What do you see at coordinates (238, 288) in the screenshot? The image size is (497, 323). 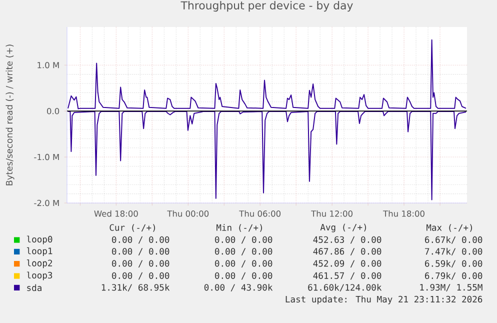 I see `text: 0.00 / 43.90k` at bounding box center [238, 288].